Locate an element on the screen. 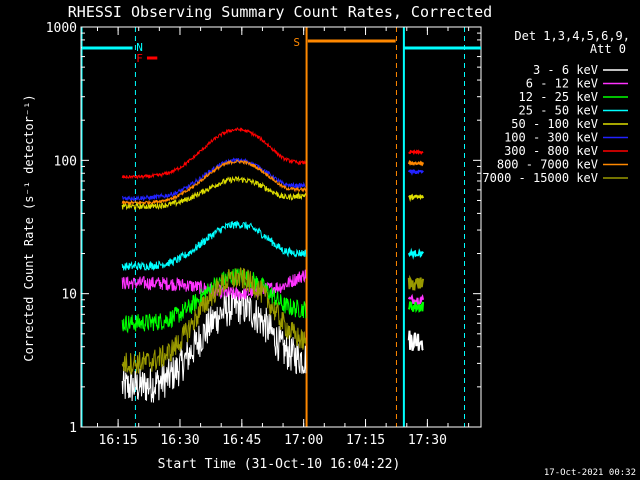 The image size is (640, 480). attenuator-flags: NF S is located at coordinates (281, 50).